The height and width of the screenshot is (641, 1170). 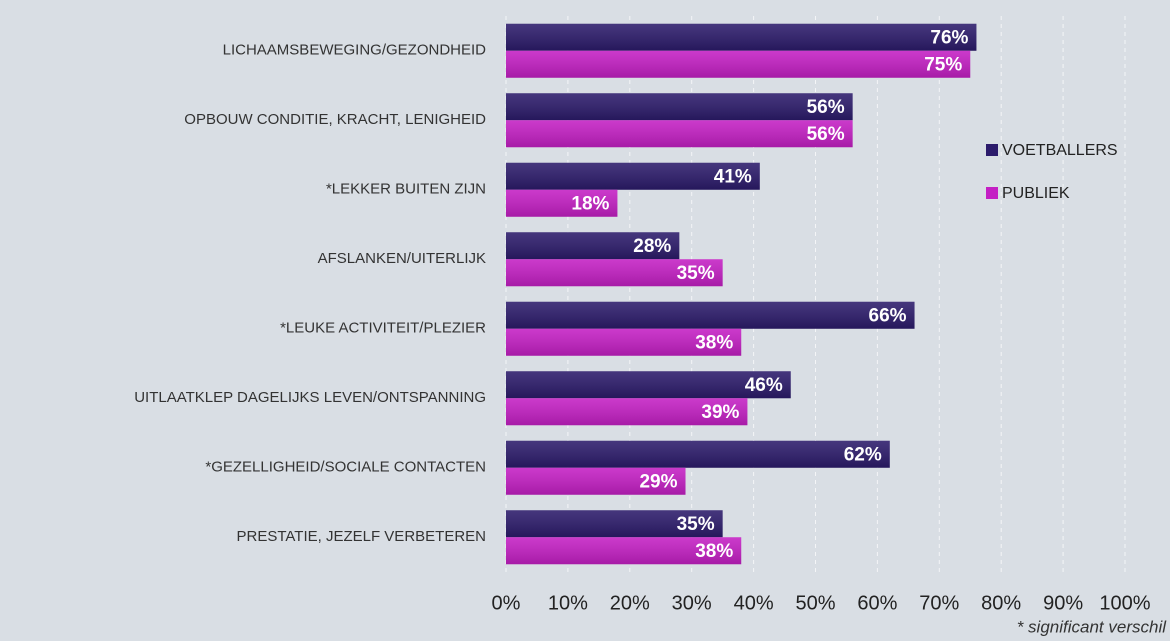 I want to click on category-label: *GEZELLIGHEID/SOCIALE CONTACTEN, so click(x=345, y=467).